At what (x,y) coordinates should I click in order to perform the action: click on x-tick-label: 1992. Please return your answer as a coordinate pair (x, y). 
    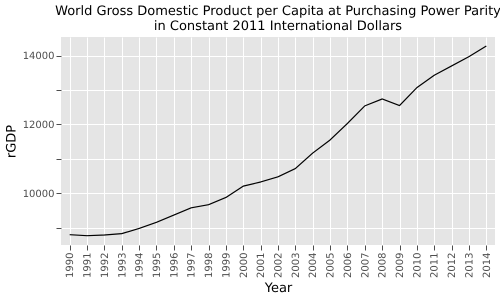
    Looking at the image, I should click on (105, 265).